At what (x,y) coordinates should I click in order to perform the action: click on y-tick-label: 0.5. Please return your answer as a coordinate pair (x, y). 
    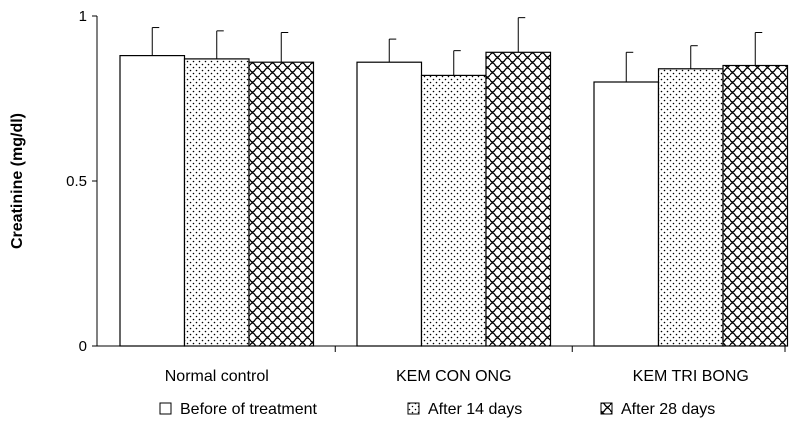
    Looking at the image, I should click on (76, 181).